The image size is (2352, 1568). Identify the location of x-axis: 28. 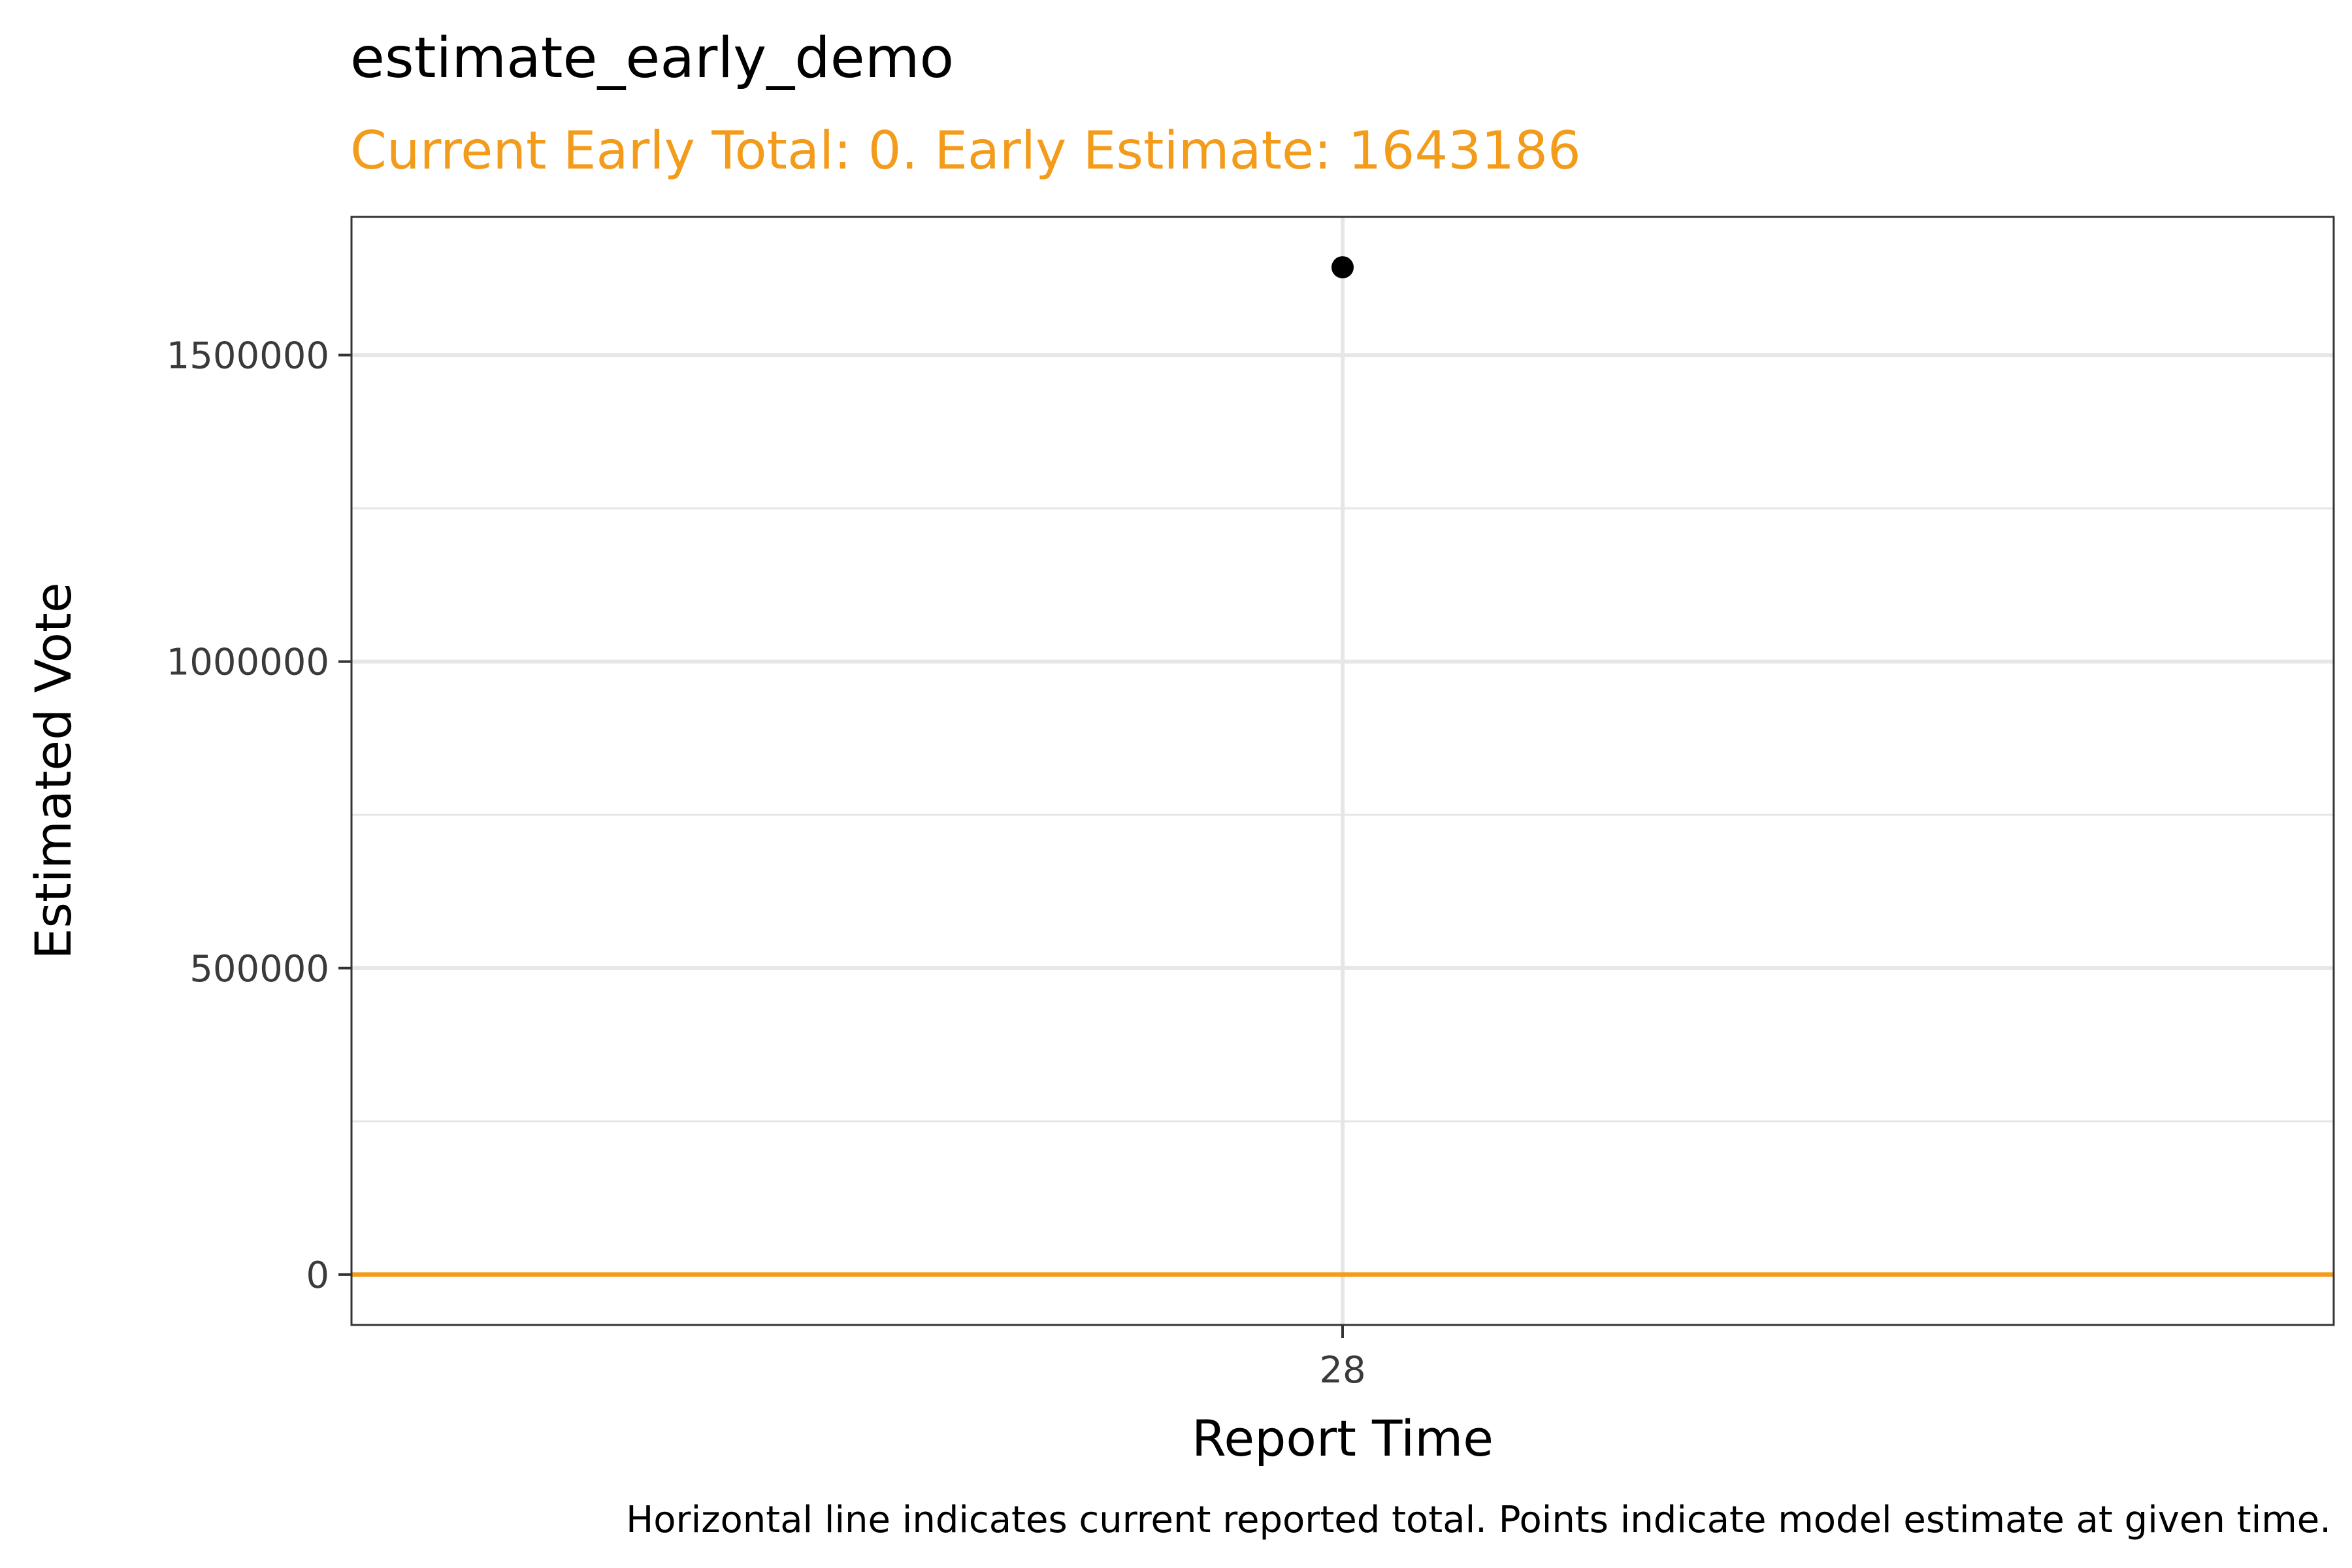
(1342, 1358).